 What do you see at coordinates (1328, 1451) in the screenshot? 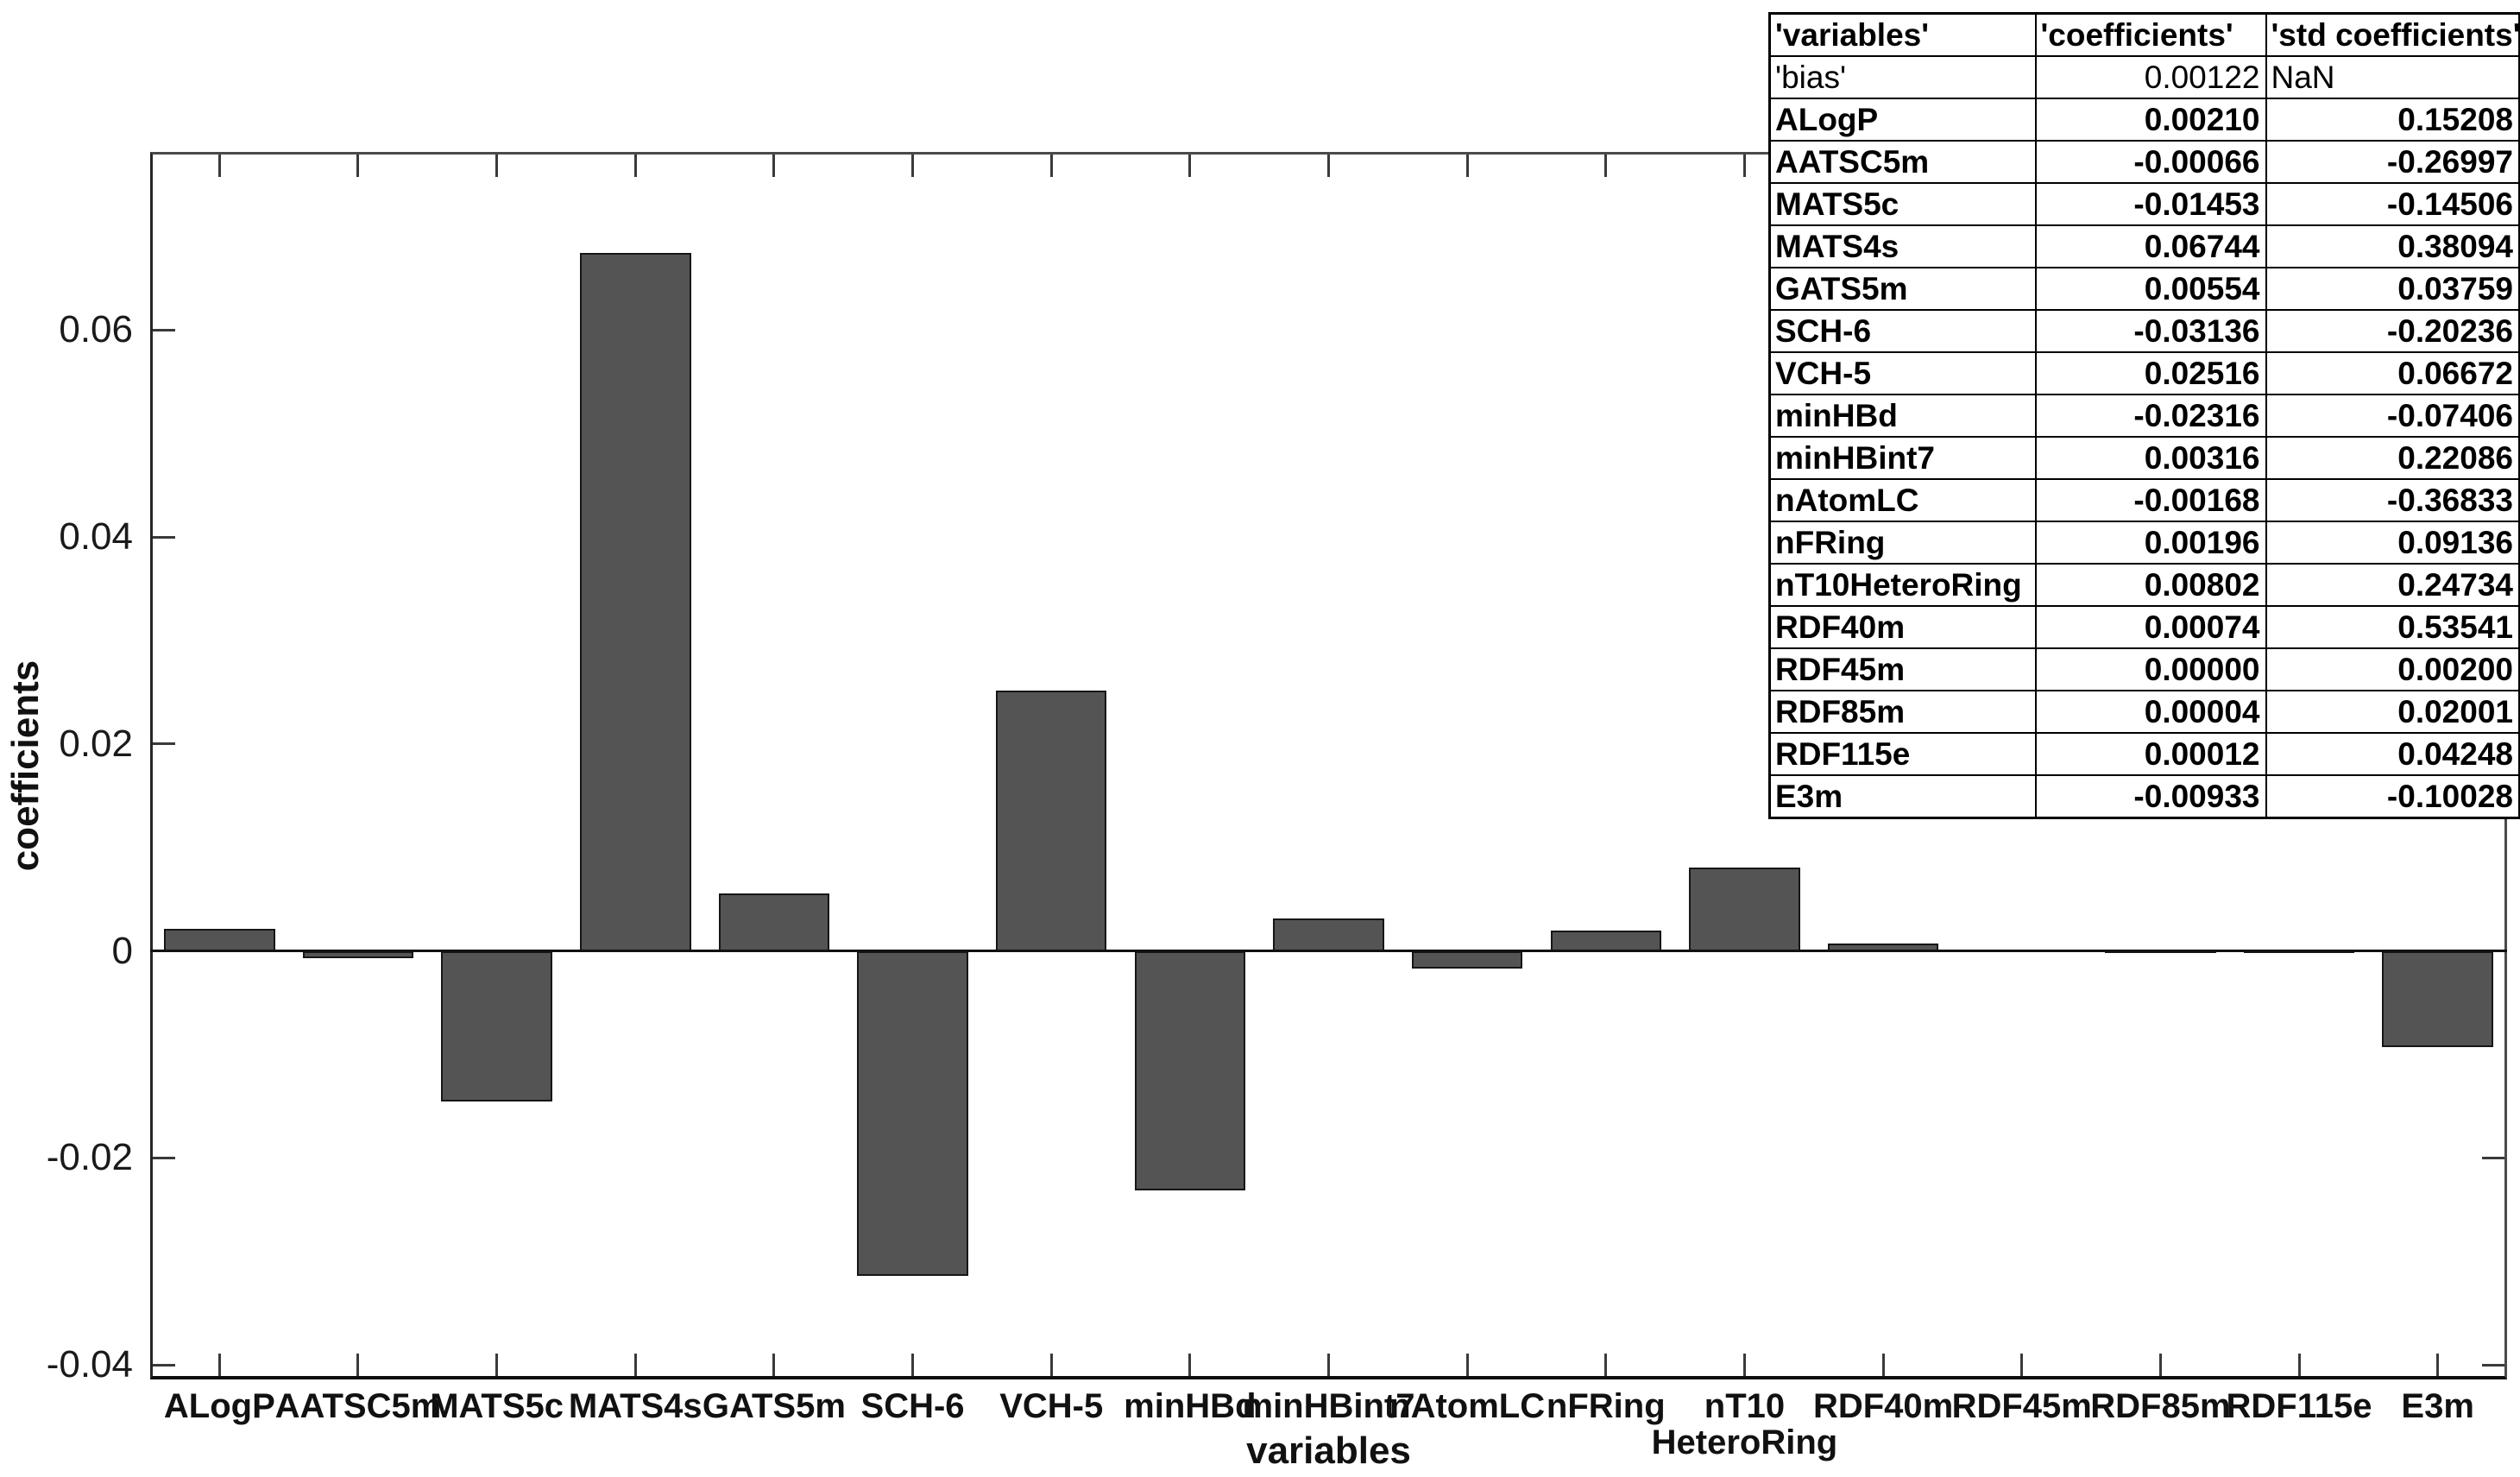
I see `x-axis-title: variables` at bounding box center [1328, 1451].